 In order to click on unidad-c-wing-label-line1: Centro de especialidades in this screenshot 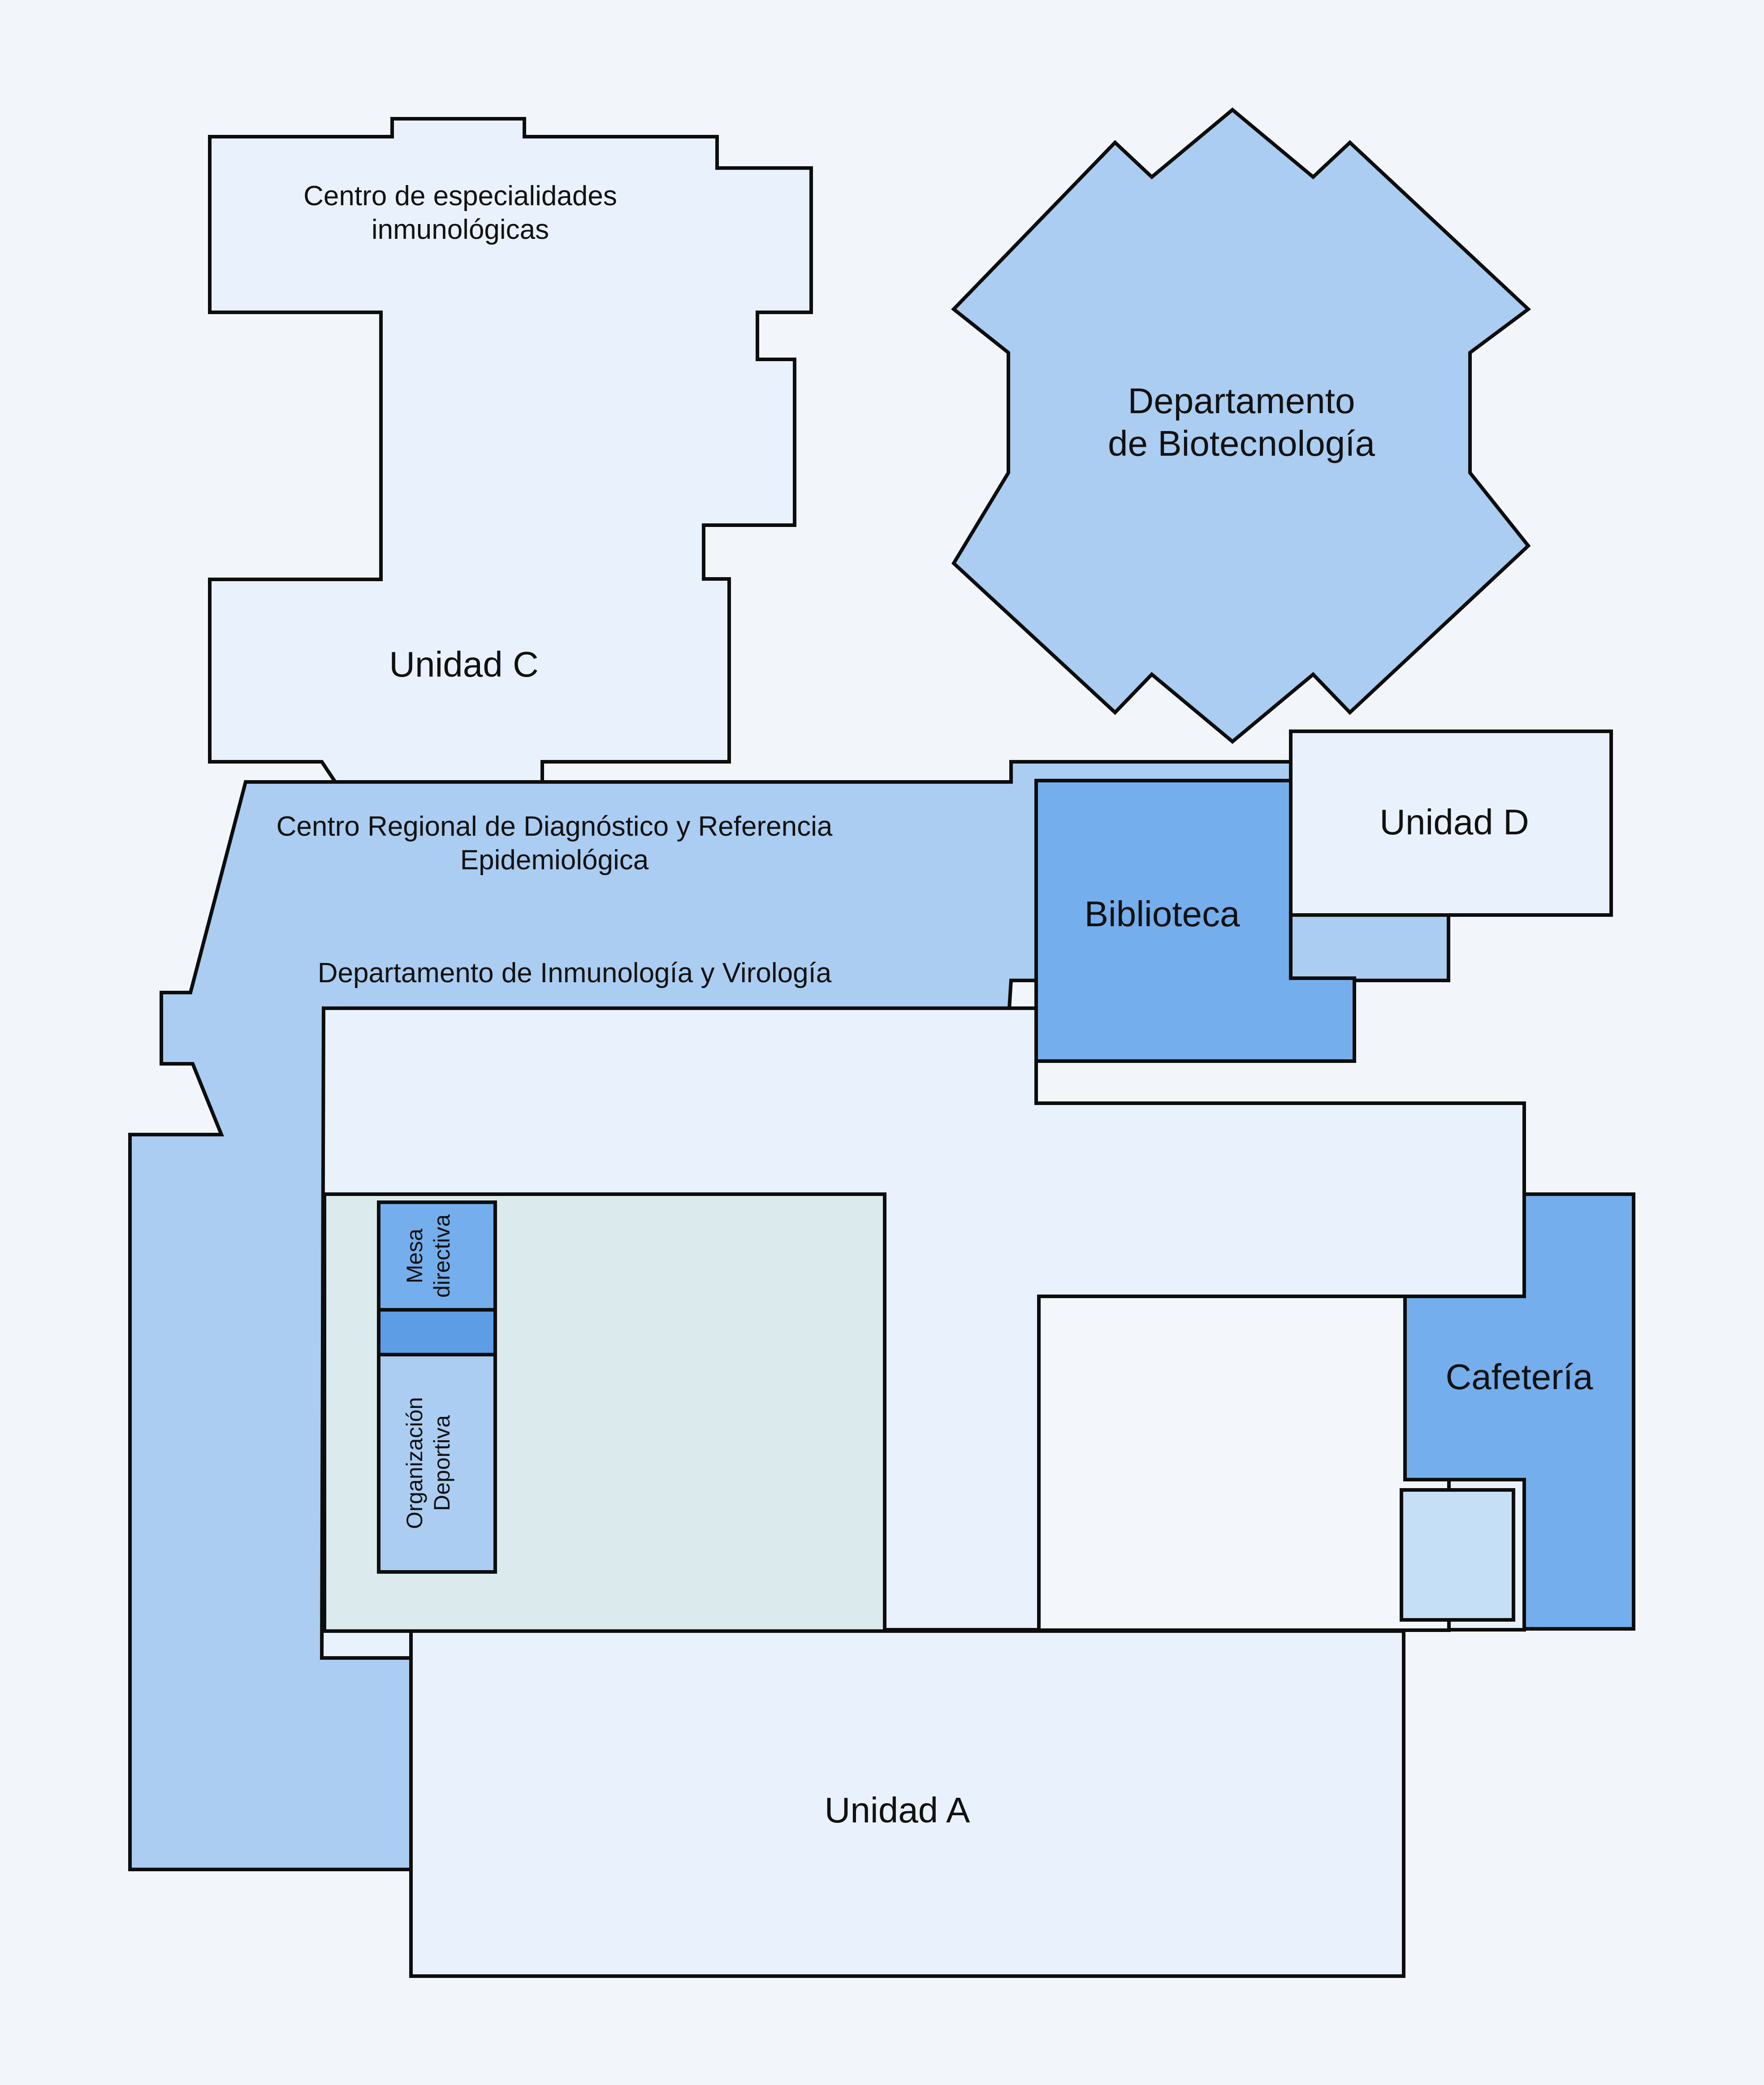, I will do `click(460, 196)`.